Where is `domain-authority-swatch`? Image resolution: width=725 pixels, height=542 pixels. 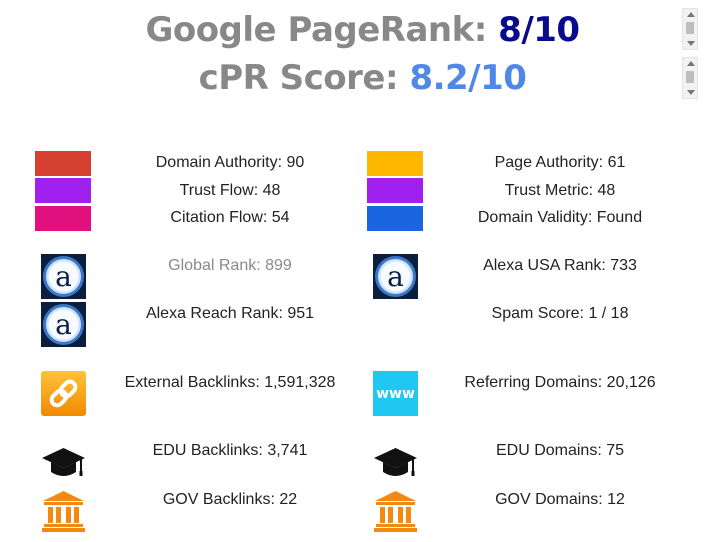
domain-authority-swatch is located at coordinates (63, 163).